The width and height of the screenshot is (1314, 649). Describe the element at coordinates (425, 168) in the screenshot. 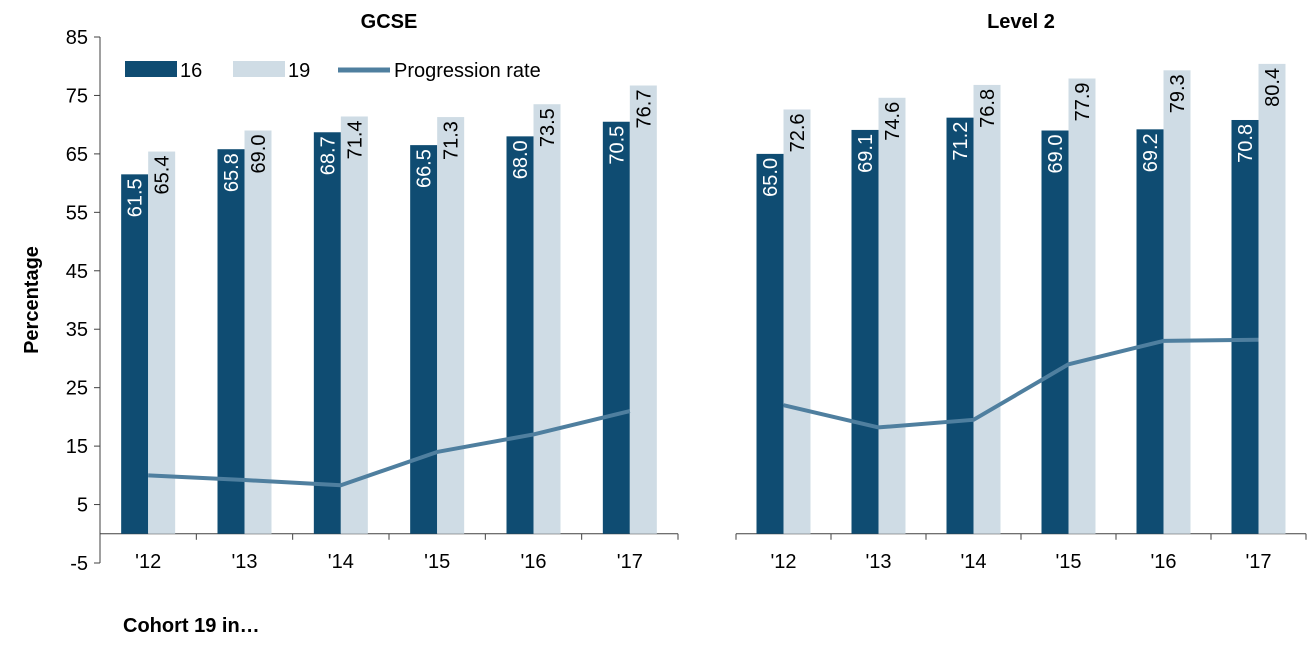

I see `p1-data-label-16-3: 66.5` at that location.